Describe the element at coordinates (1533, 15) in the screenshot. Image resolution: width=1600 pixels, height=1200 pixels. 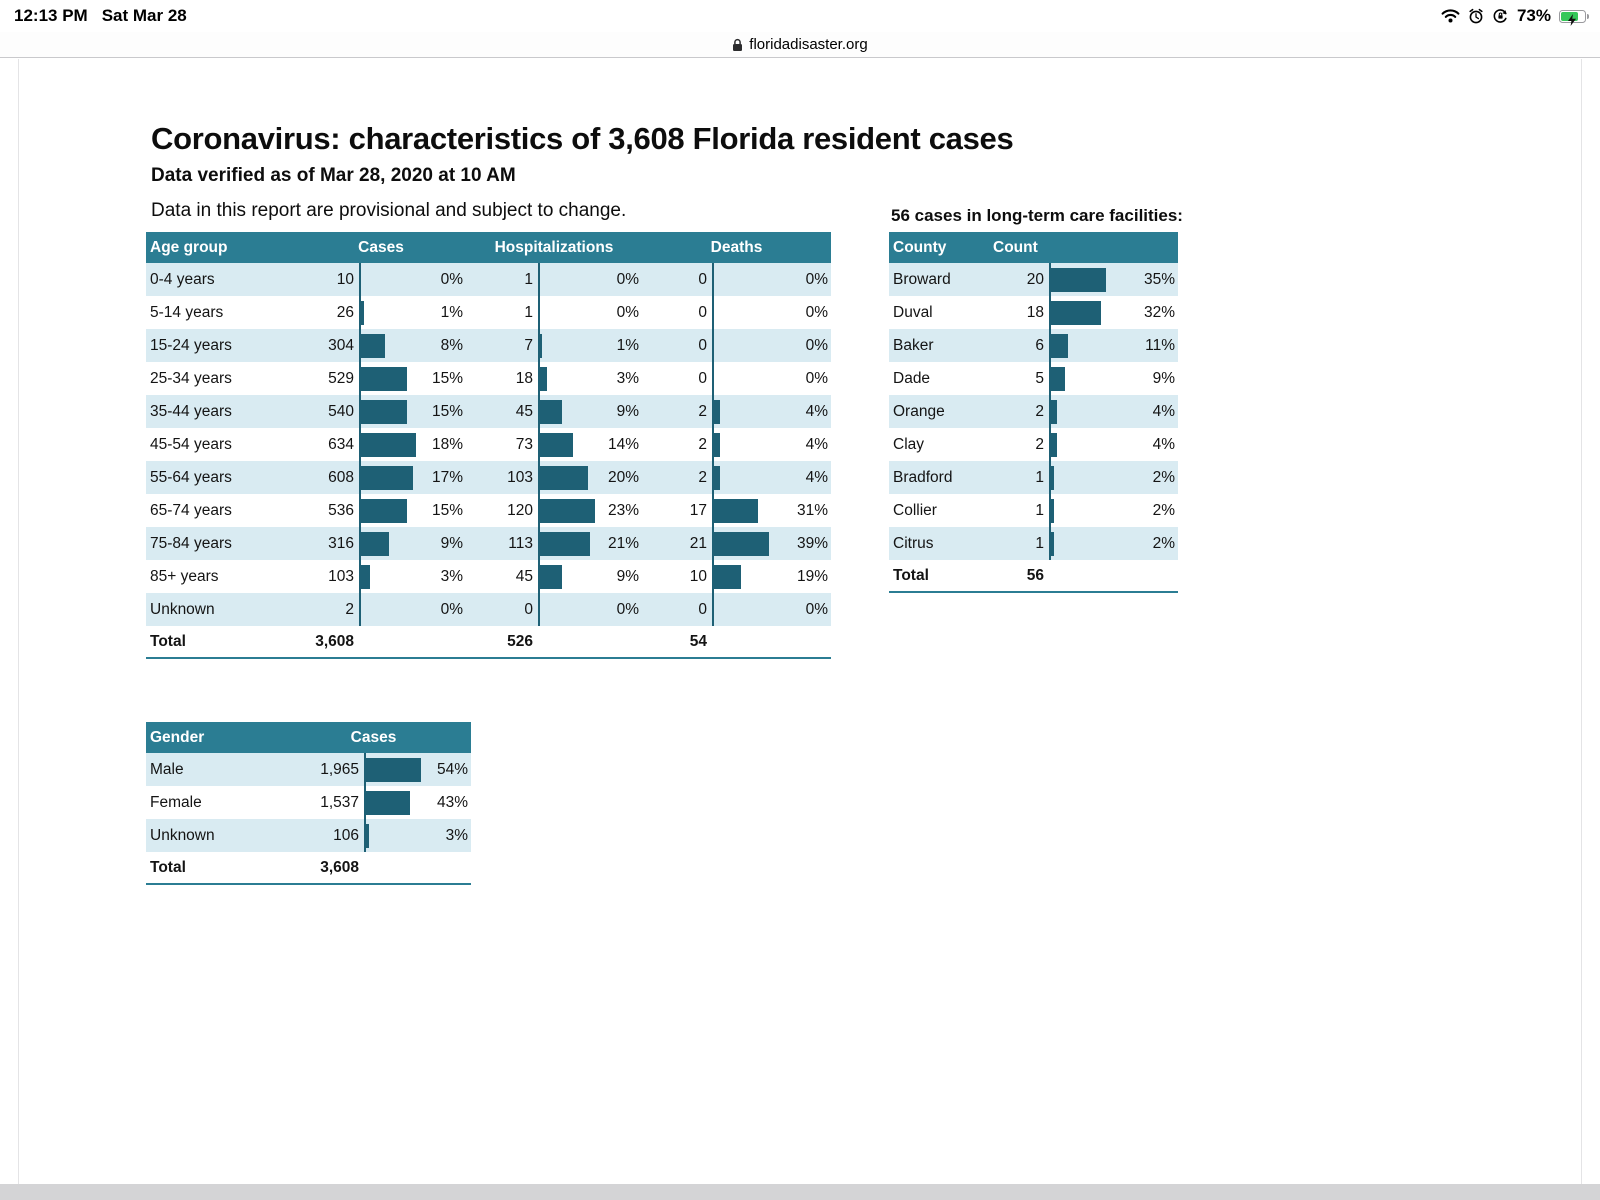
I see `battery-percent: 73%` at that location.